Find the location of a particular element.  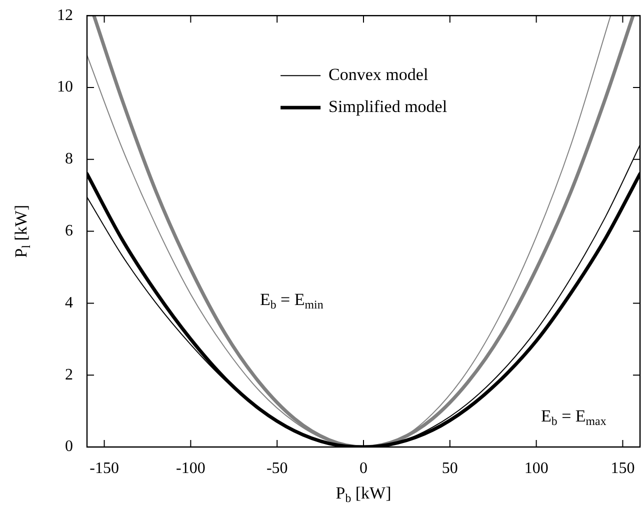

x-tick-label: 0 is located at coordinates (364, 468).